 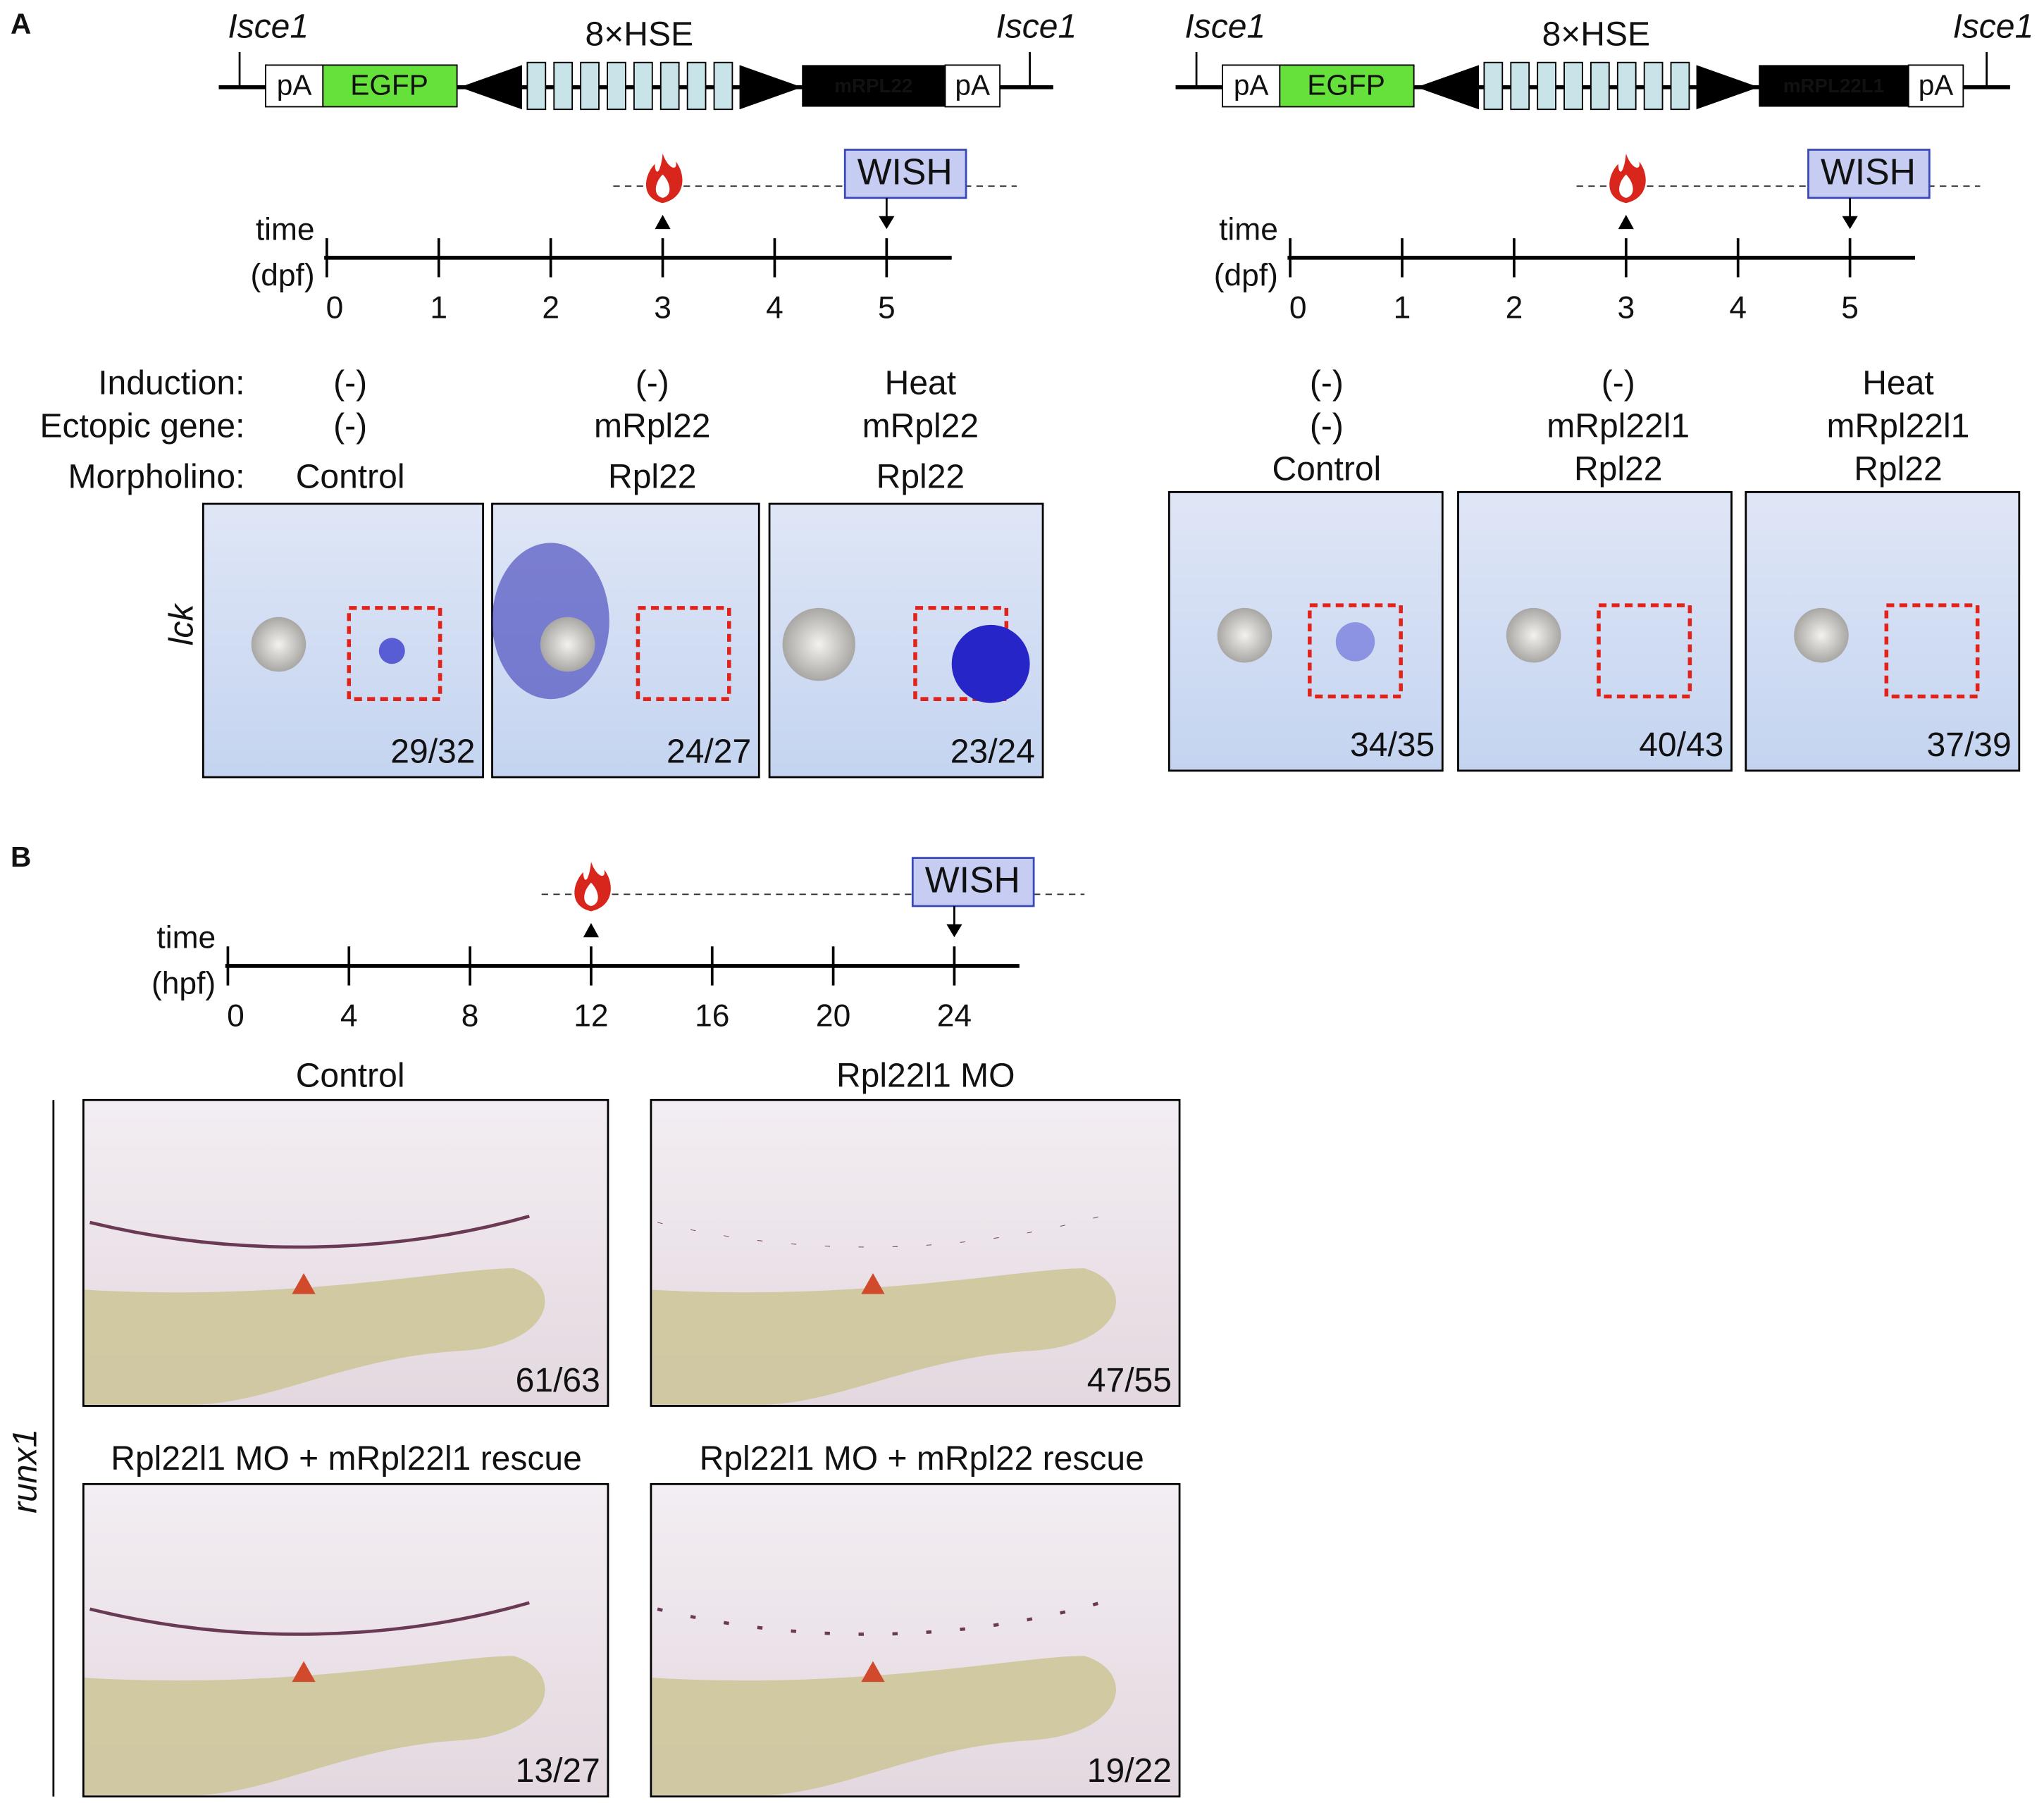 What do you see at coordinates (350, 1076) in the screenshot?
I see `image-title: Control` at bounding box center [350, 1076].